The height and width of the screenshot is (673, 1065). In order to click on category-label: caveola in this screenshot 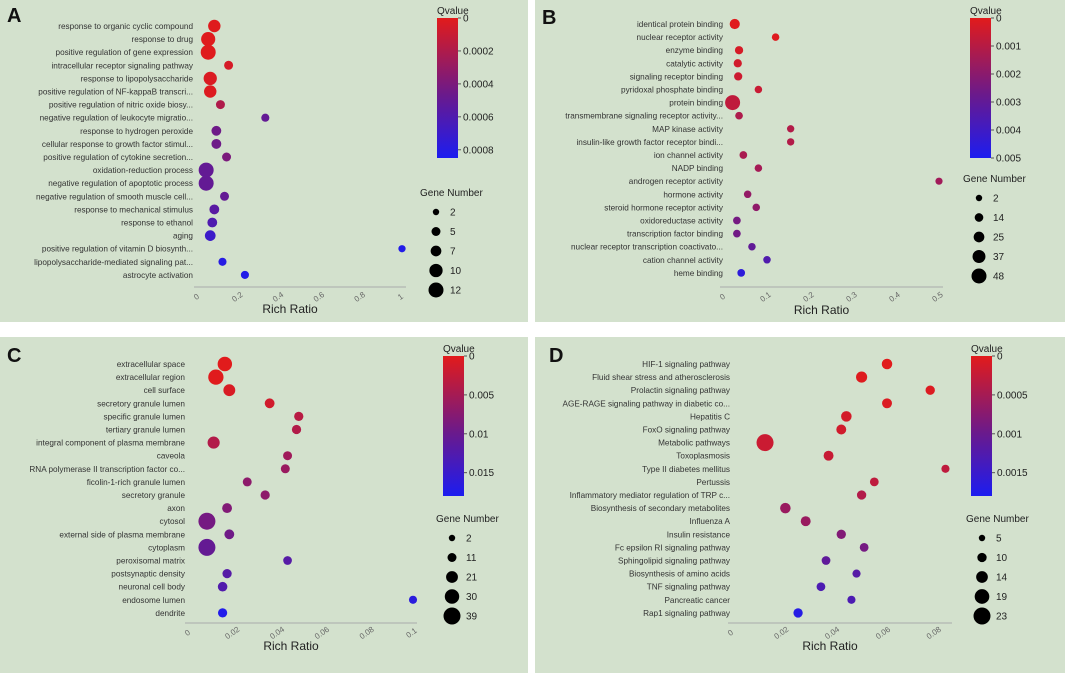, I will do `click(171, 456)`.